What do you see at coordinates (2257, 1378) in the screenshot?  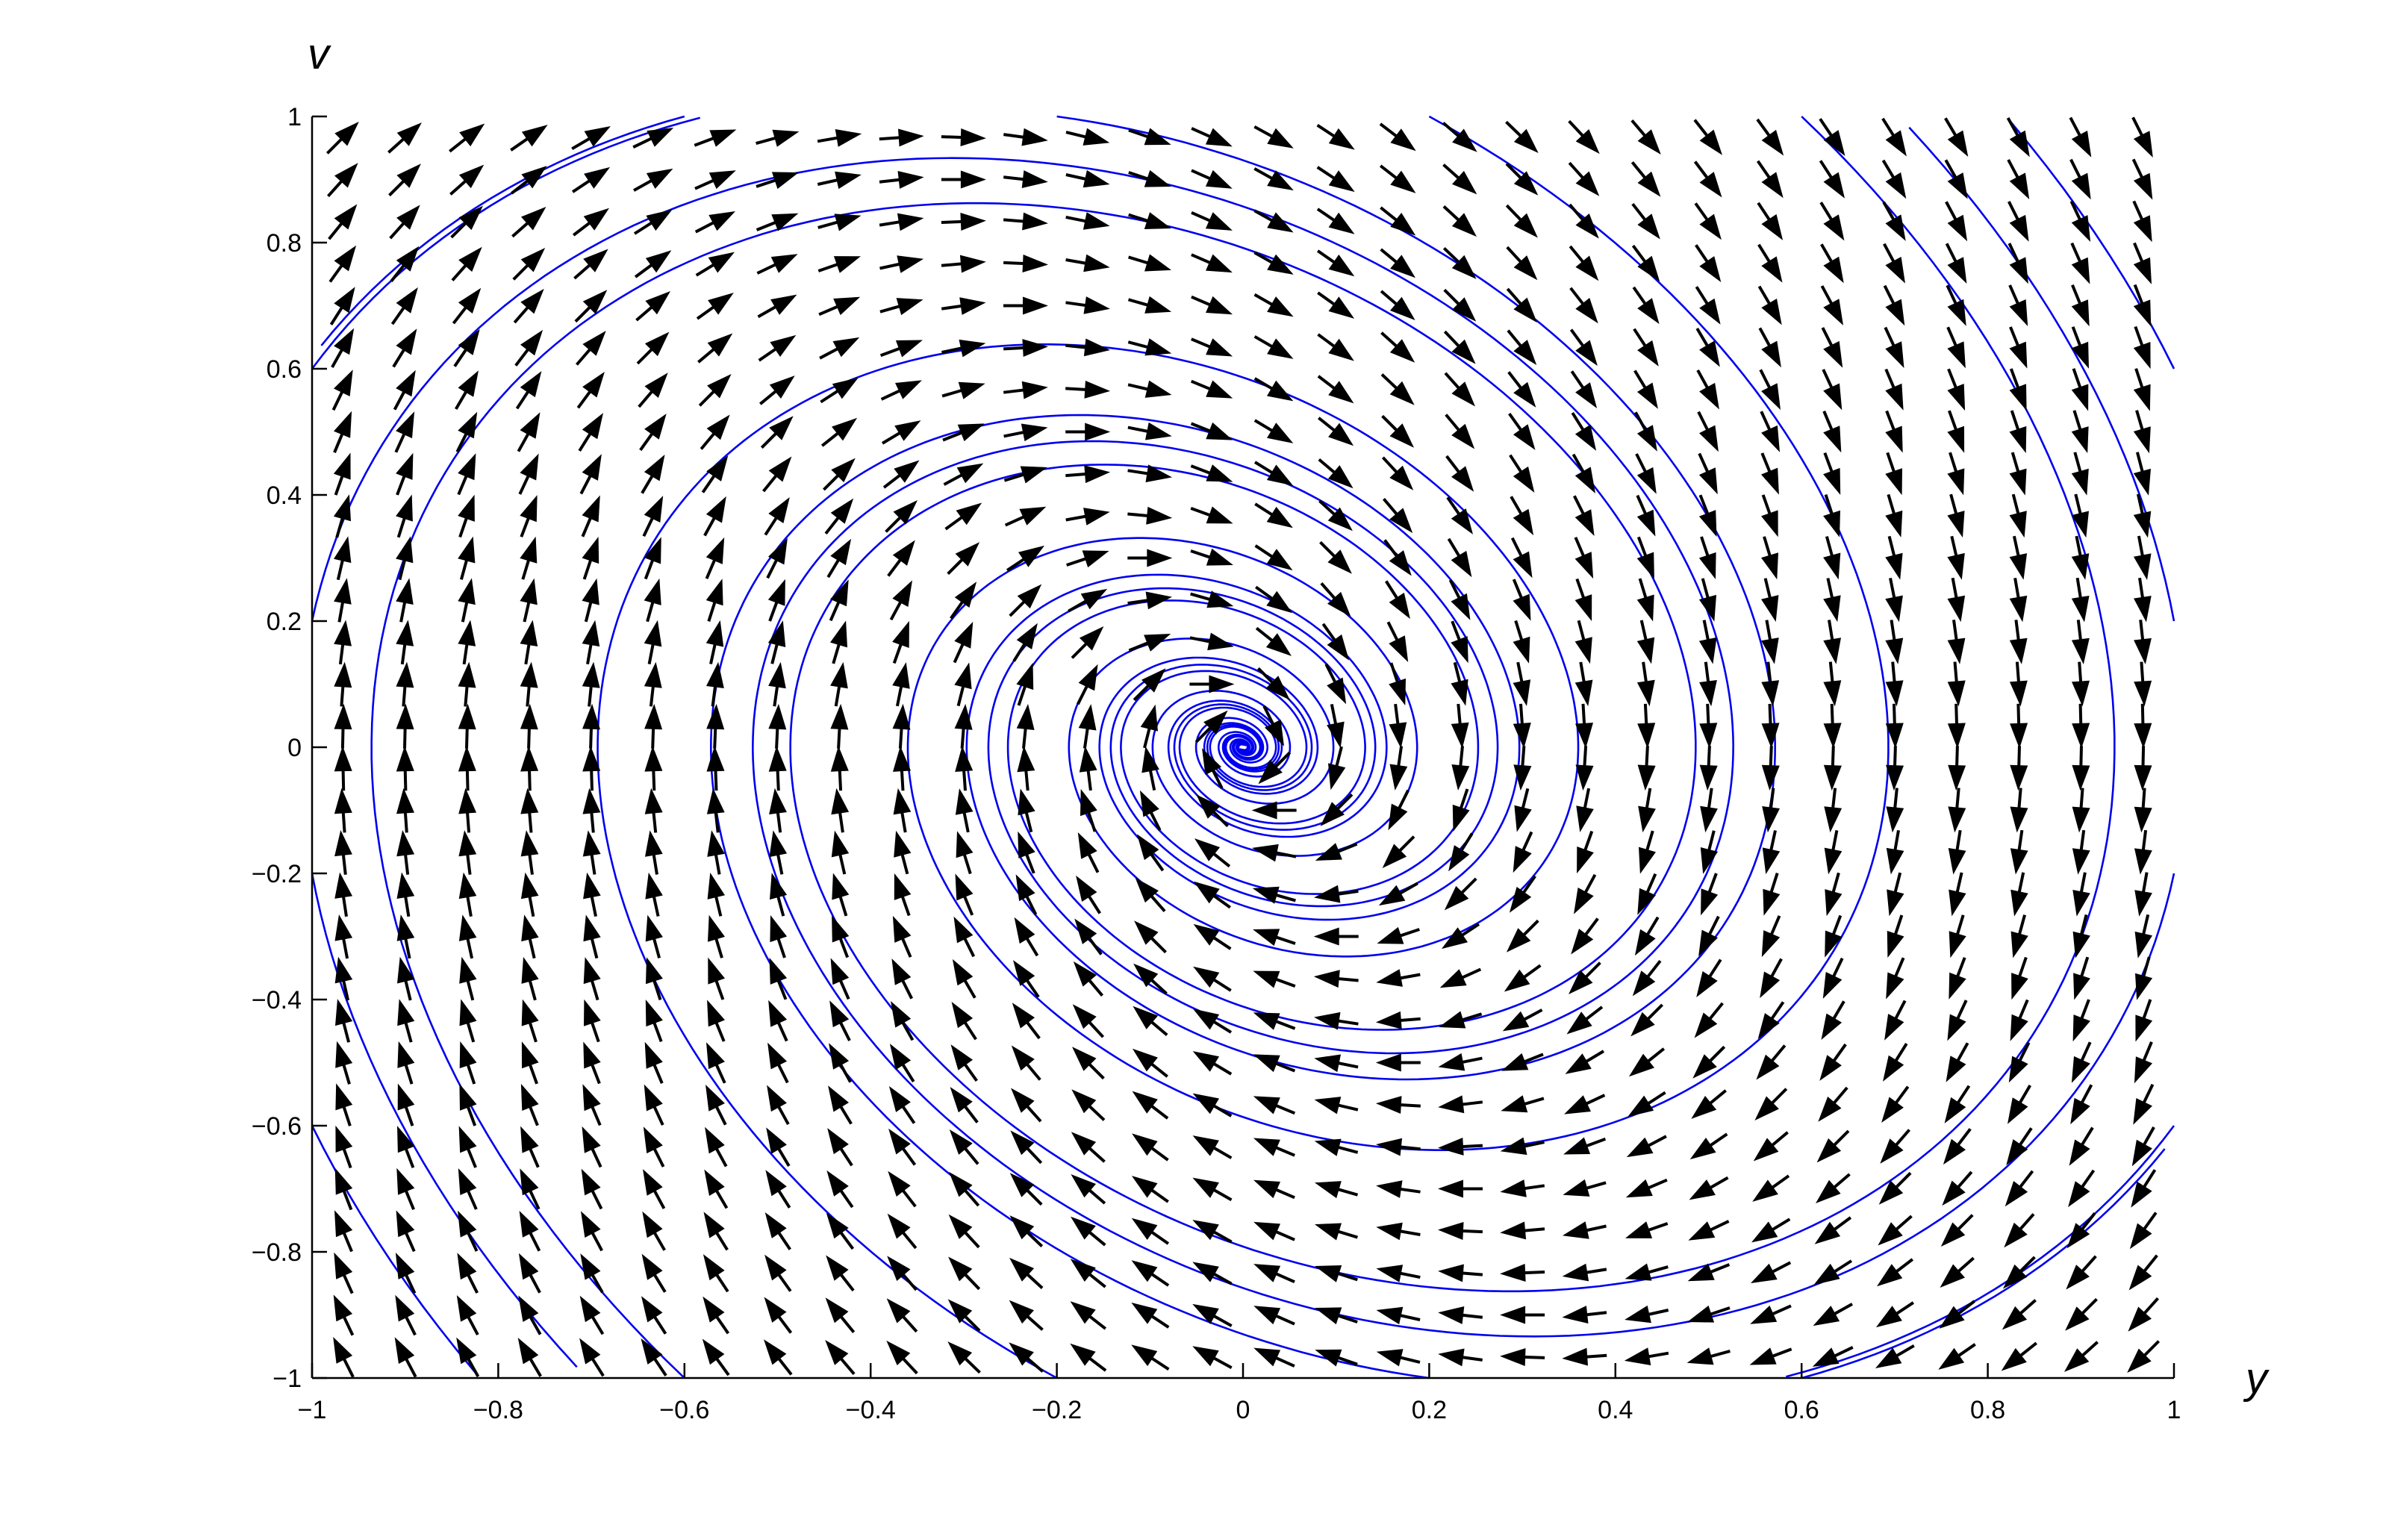 I see `x-axis-label: y` at bounding box center [2257, 1378].